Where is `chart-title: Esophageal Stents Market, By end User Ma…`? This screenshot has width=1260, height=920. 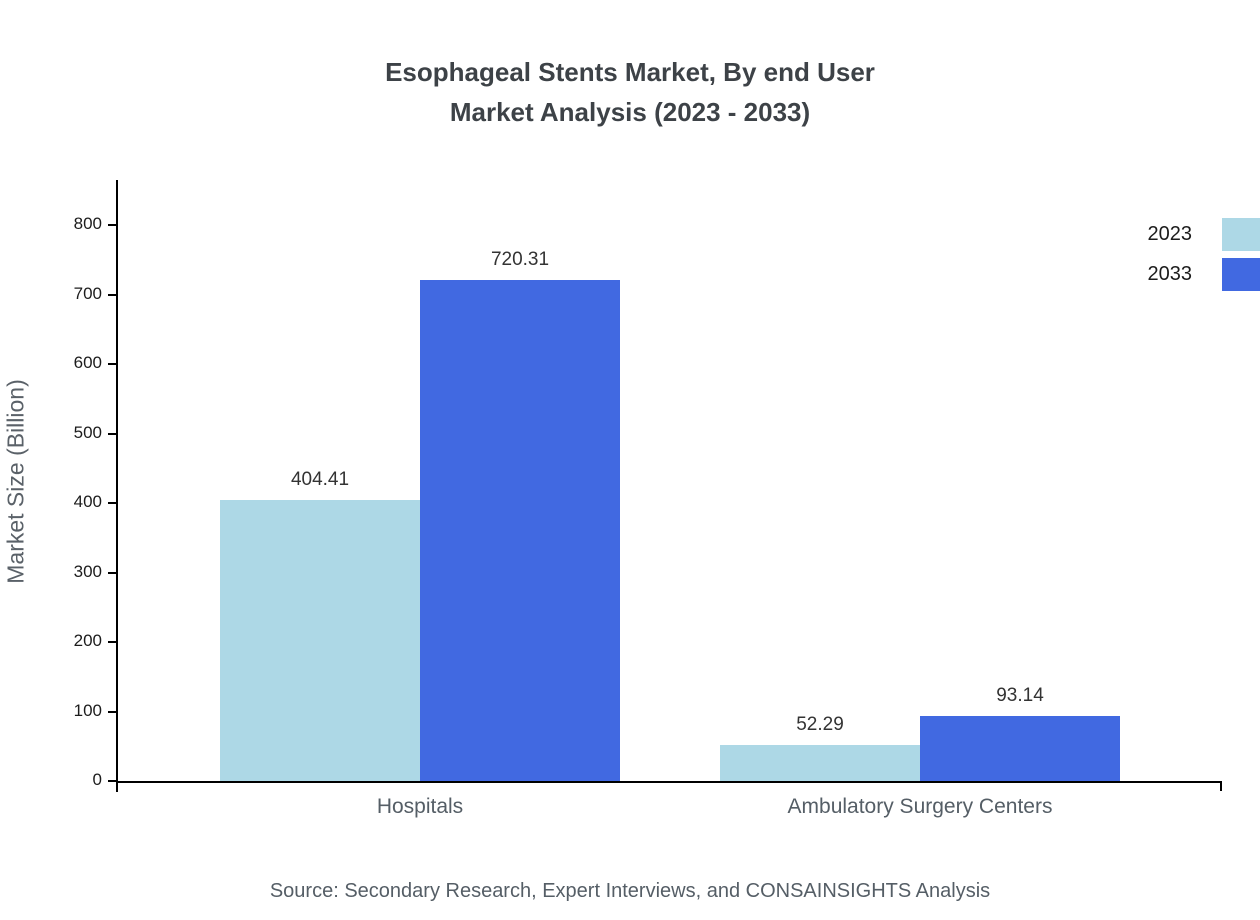
chart-title: Esophageal Stents Market, By end User Ma… is located at coordinates (630, 92).